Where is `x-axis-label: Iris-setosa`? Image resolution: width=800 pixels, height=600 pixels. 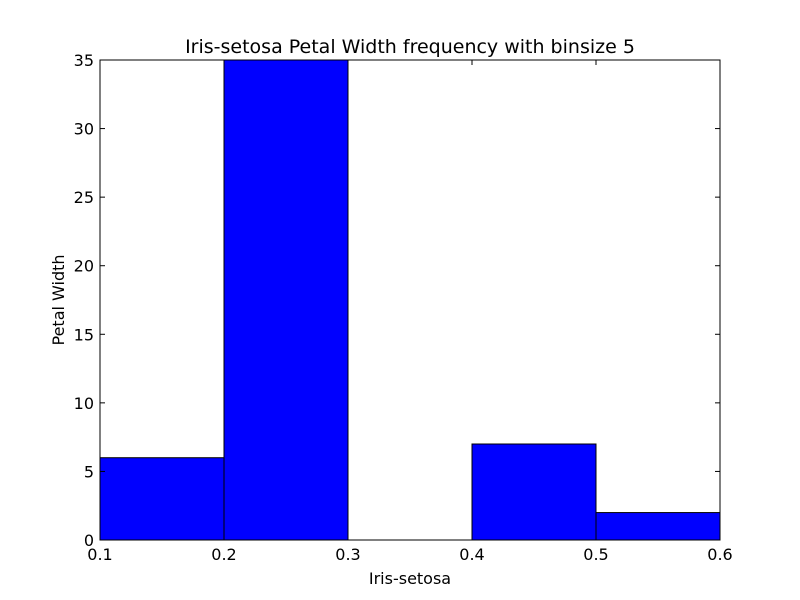 x-axis-label: Iris-setosa is located at coordinates (410, 578).